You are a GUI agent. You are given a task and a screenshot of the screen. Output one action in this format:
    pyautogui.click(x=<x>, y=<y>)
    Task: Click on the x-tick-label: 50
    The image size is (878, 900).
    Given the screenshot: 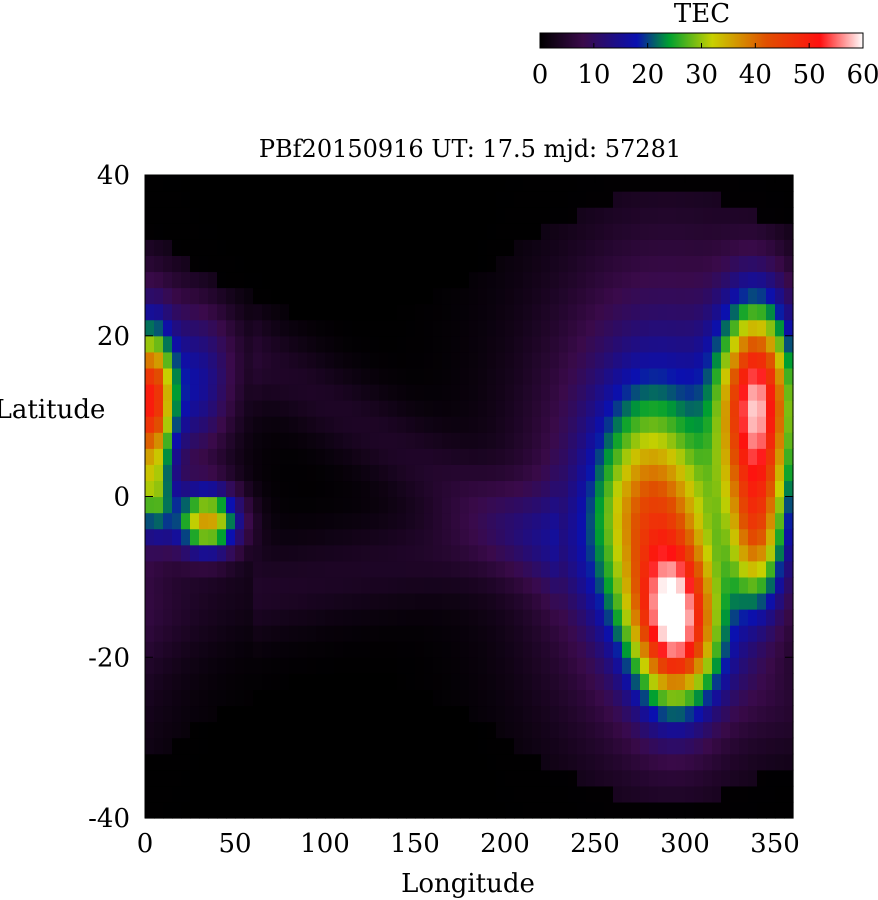 What is the action you would take?
    pyautogui.click(x=234, y=844)
    